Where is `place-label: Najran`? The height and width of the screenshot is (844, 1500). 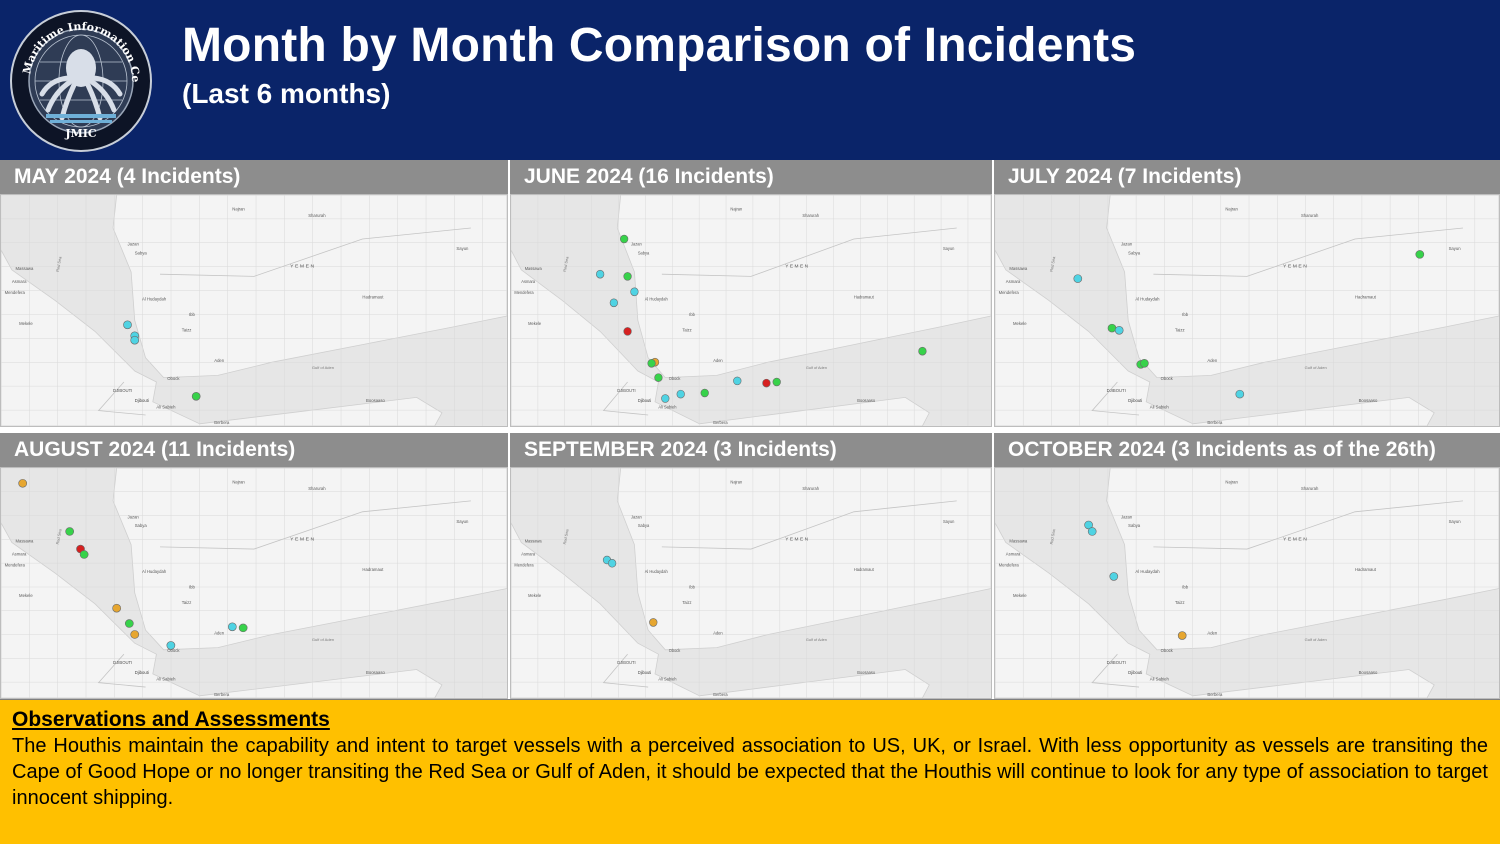 place-label: Najran is located at coordinates (1231, 208).